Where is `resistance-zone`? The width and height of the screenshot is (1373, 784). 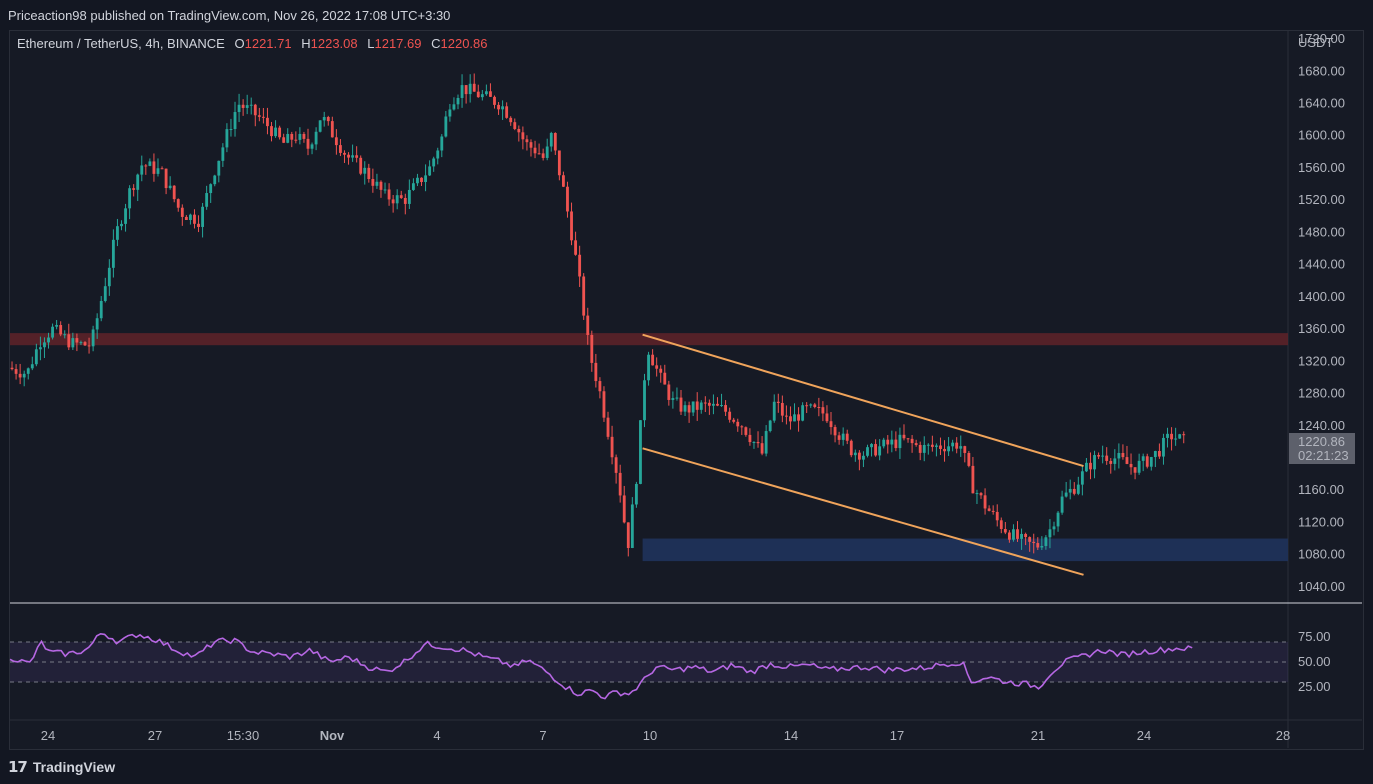 resistance-zone is located at coordinates (649, 339).